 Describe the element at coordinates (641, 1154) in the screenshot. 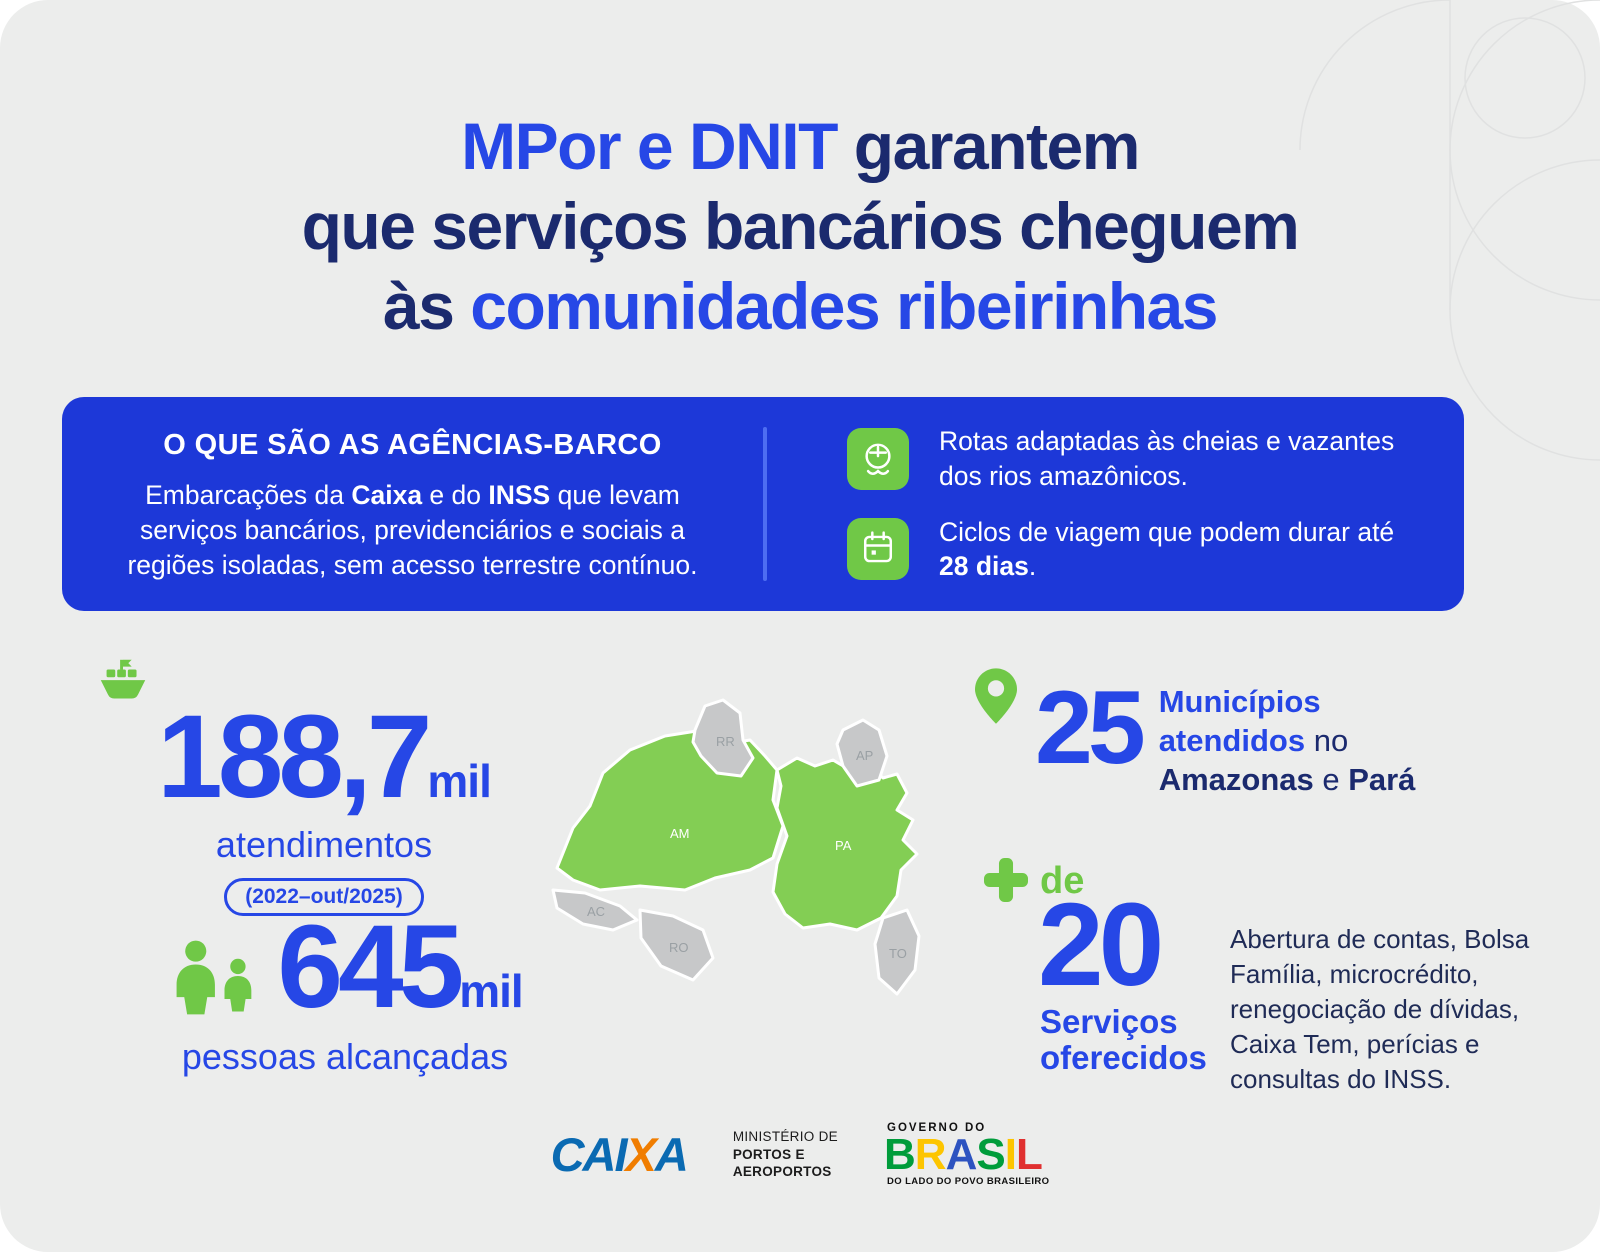

I see `caixa-x: X` at that location.